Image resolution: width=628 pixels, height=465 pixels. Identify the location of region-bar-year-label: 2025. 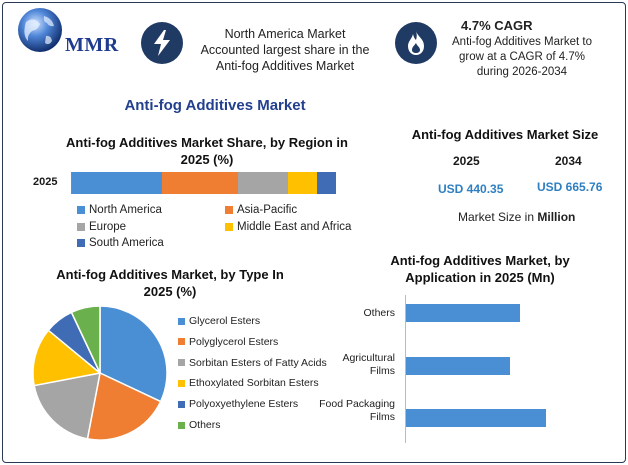
(45, 182).